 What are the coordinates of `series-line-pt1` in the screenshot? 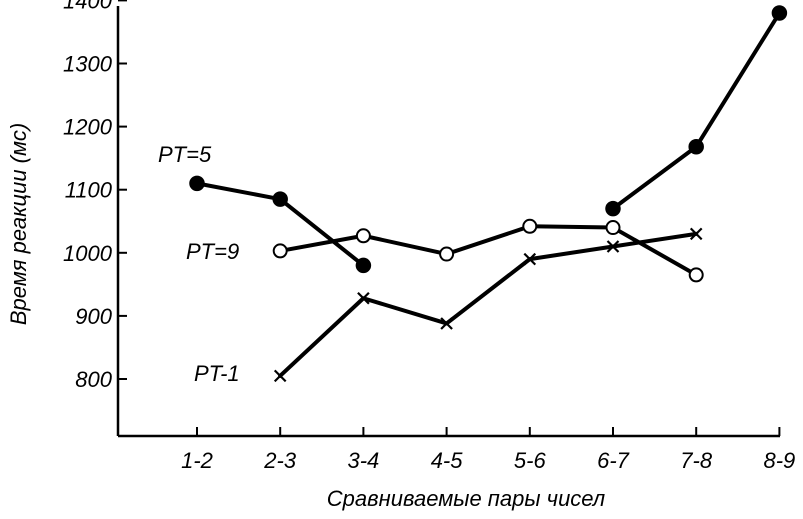 It's located at (488, 304).